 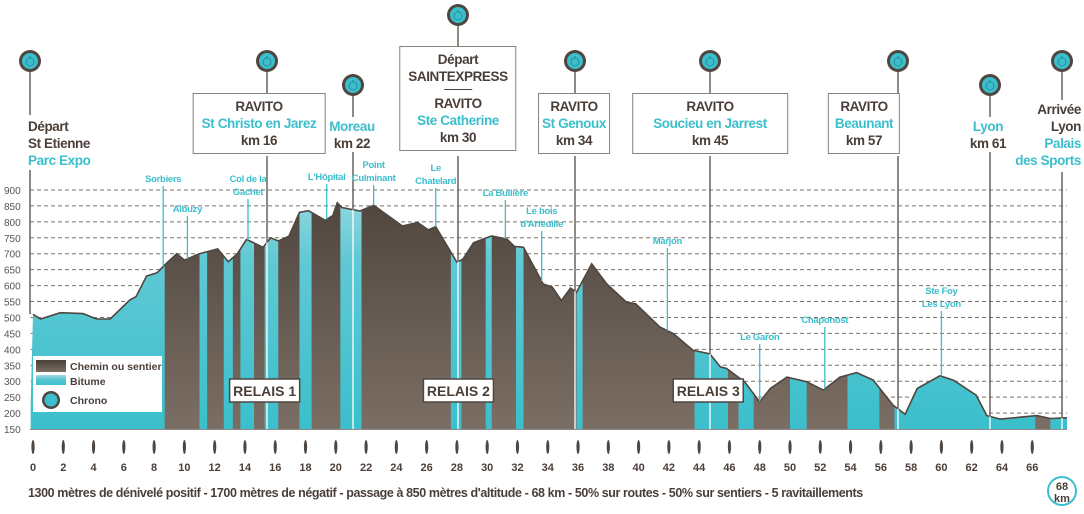 What do you see at coordinates (942, 331) in the screenshot?
I see `place-annotation: Ste Foy Les Lyon` at bounding box center [942, 331].